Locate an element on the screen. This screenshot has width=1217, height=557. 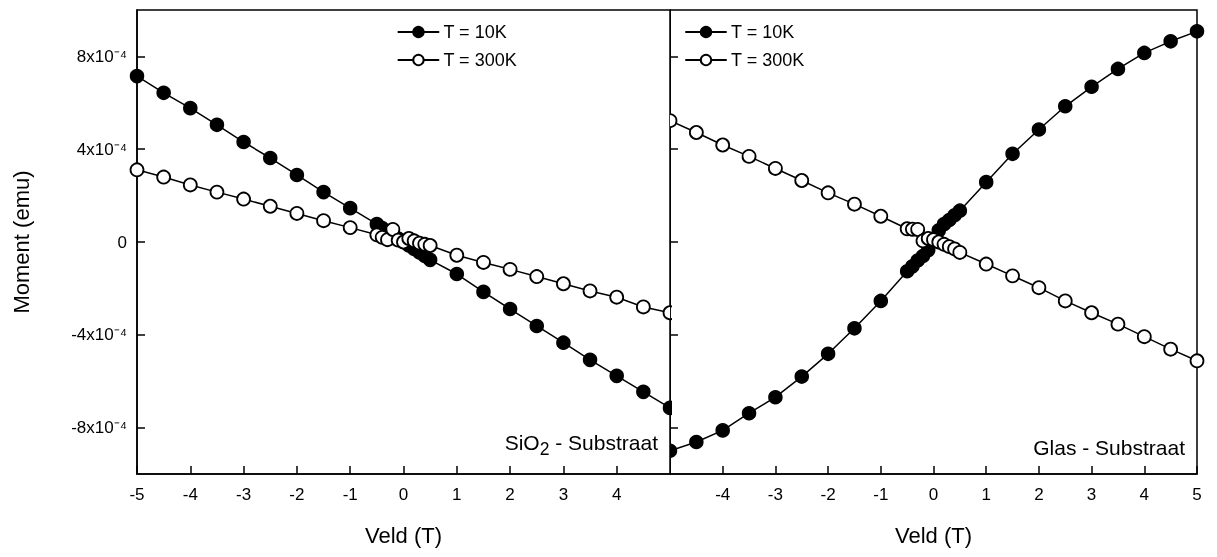
y-axis-title: Moment (emu) is located at coordinates (21, 242).